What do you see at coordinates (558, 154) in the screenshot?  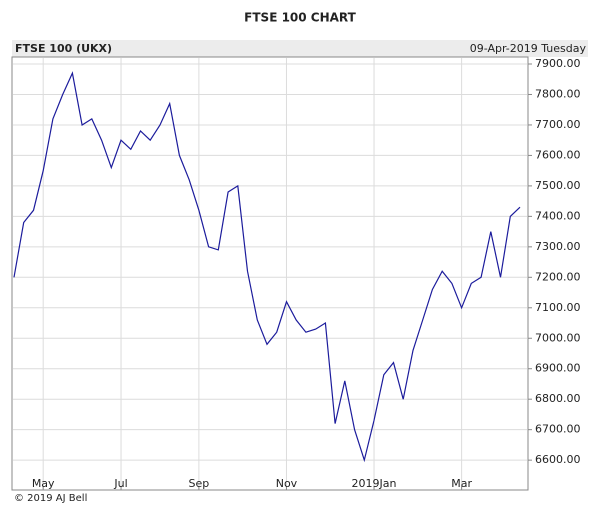 I see `y-tick-label: 7600.00` at bounding box center [558, 154].